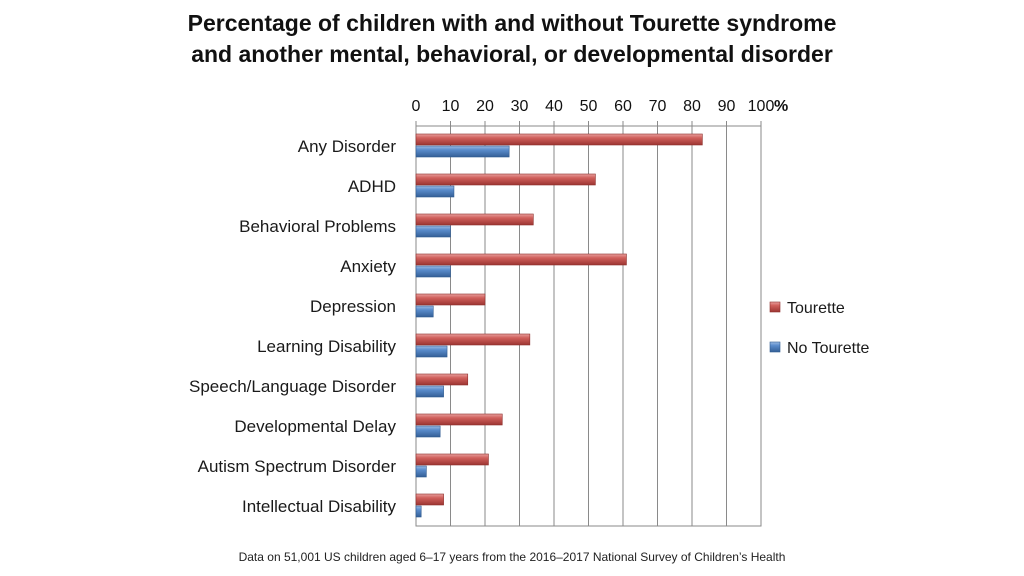 This screenshot has width=1024, height=576. Describe the element at coordinates (761, 106) in the screenshot. I see `x-tick-label: 100` at that location.